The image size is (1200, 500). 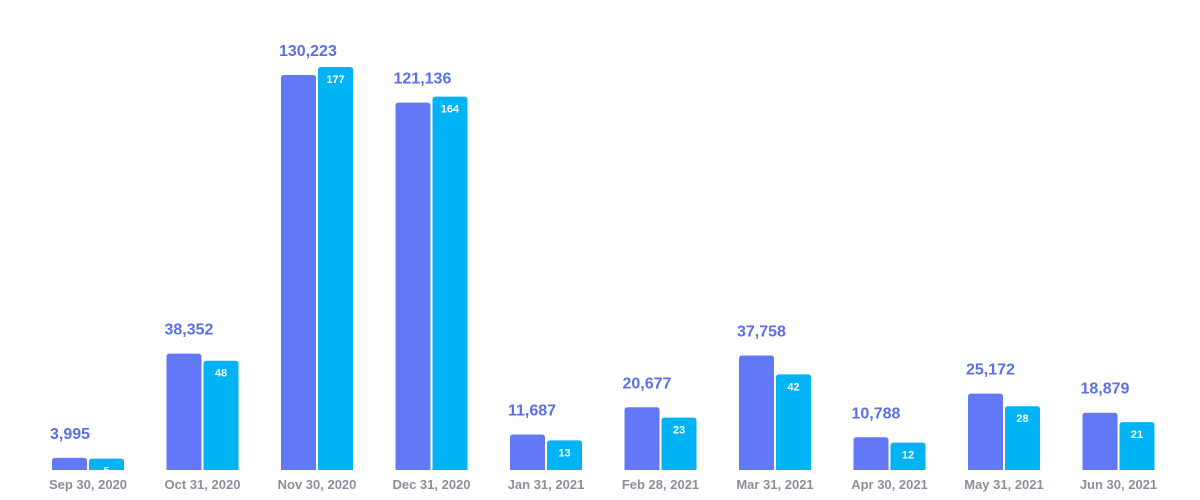 What do you see at coordinates (203, 484) in the screenshot?
I see `category-tick-label: Oct 31, 2020` at bounding box center [203, 484].